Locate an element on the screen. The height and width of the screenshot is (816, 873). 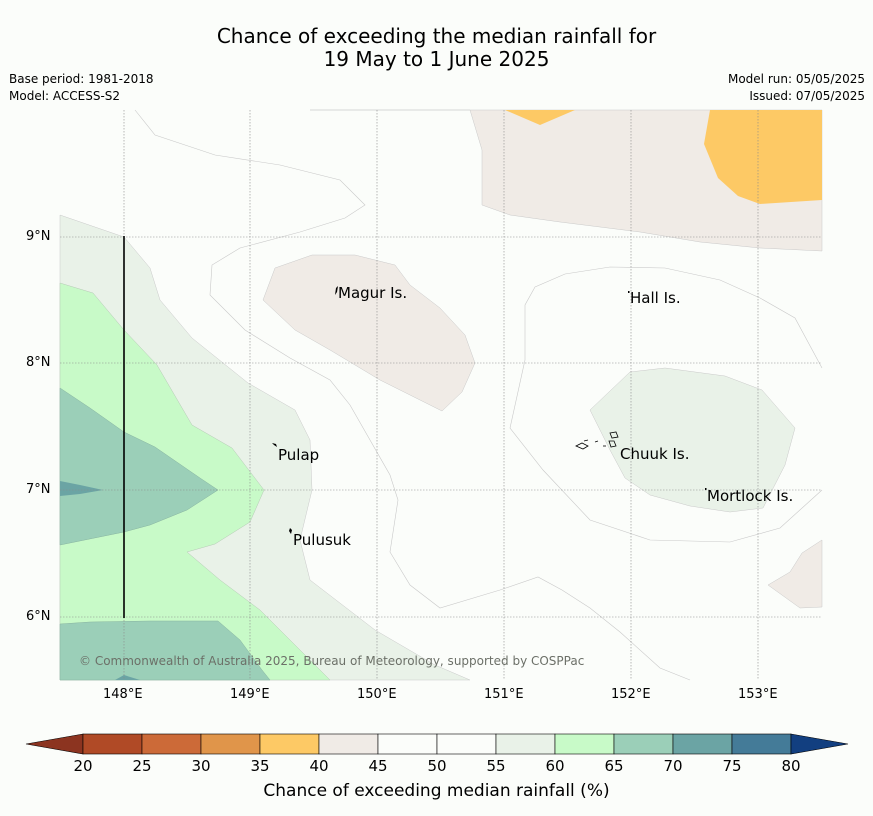
meta-right: Model run: 05/05/2025 Issued: 07/05/2025 is located at coordinates (796, 88).